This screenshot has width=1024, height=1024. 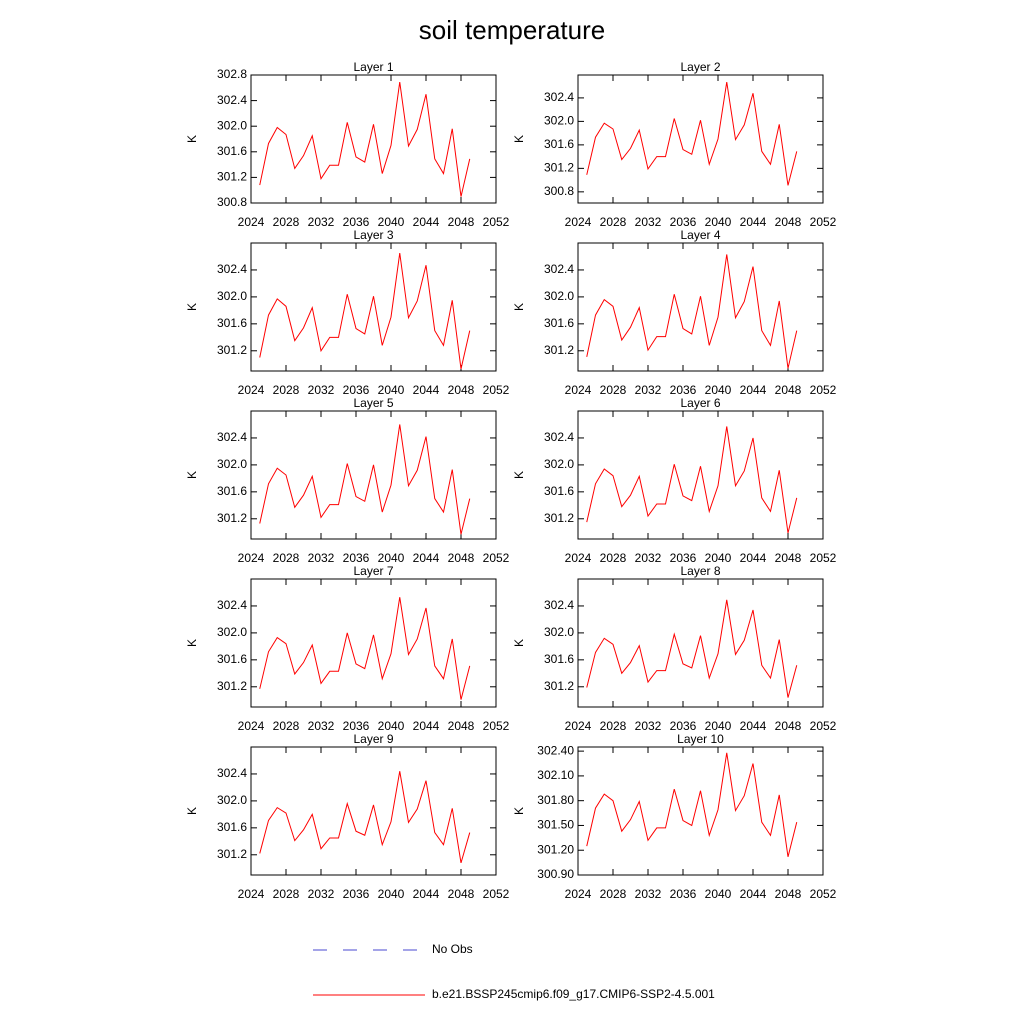 I want to click on y-tick-label: 301.80, so click(x=555, y=800).